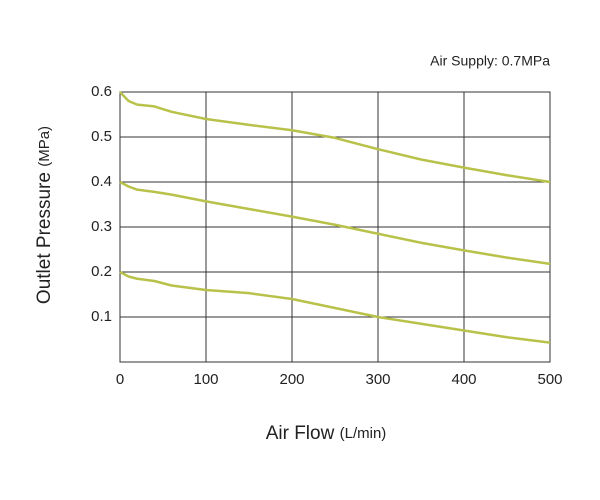 This screenshot has height=500, width=600. Describe the element at coordinates (291, 379) in the screenshot. I see `x-tick-label: 200` at that location.